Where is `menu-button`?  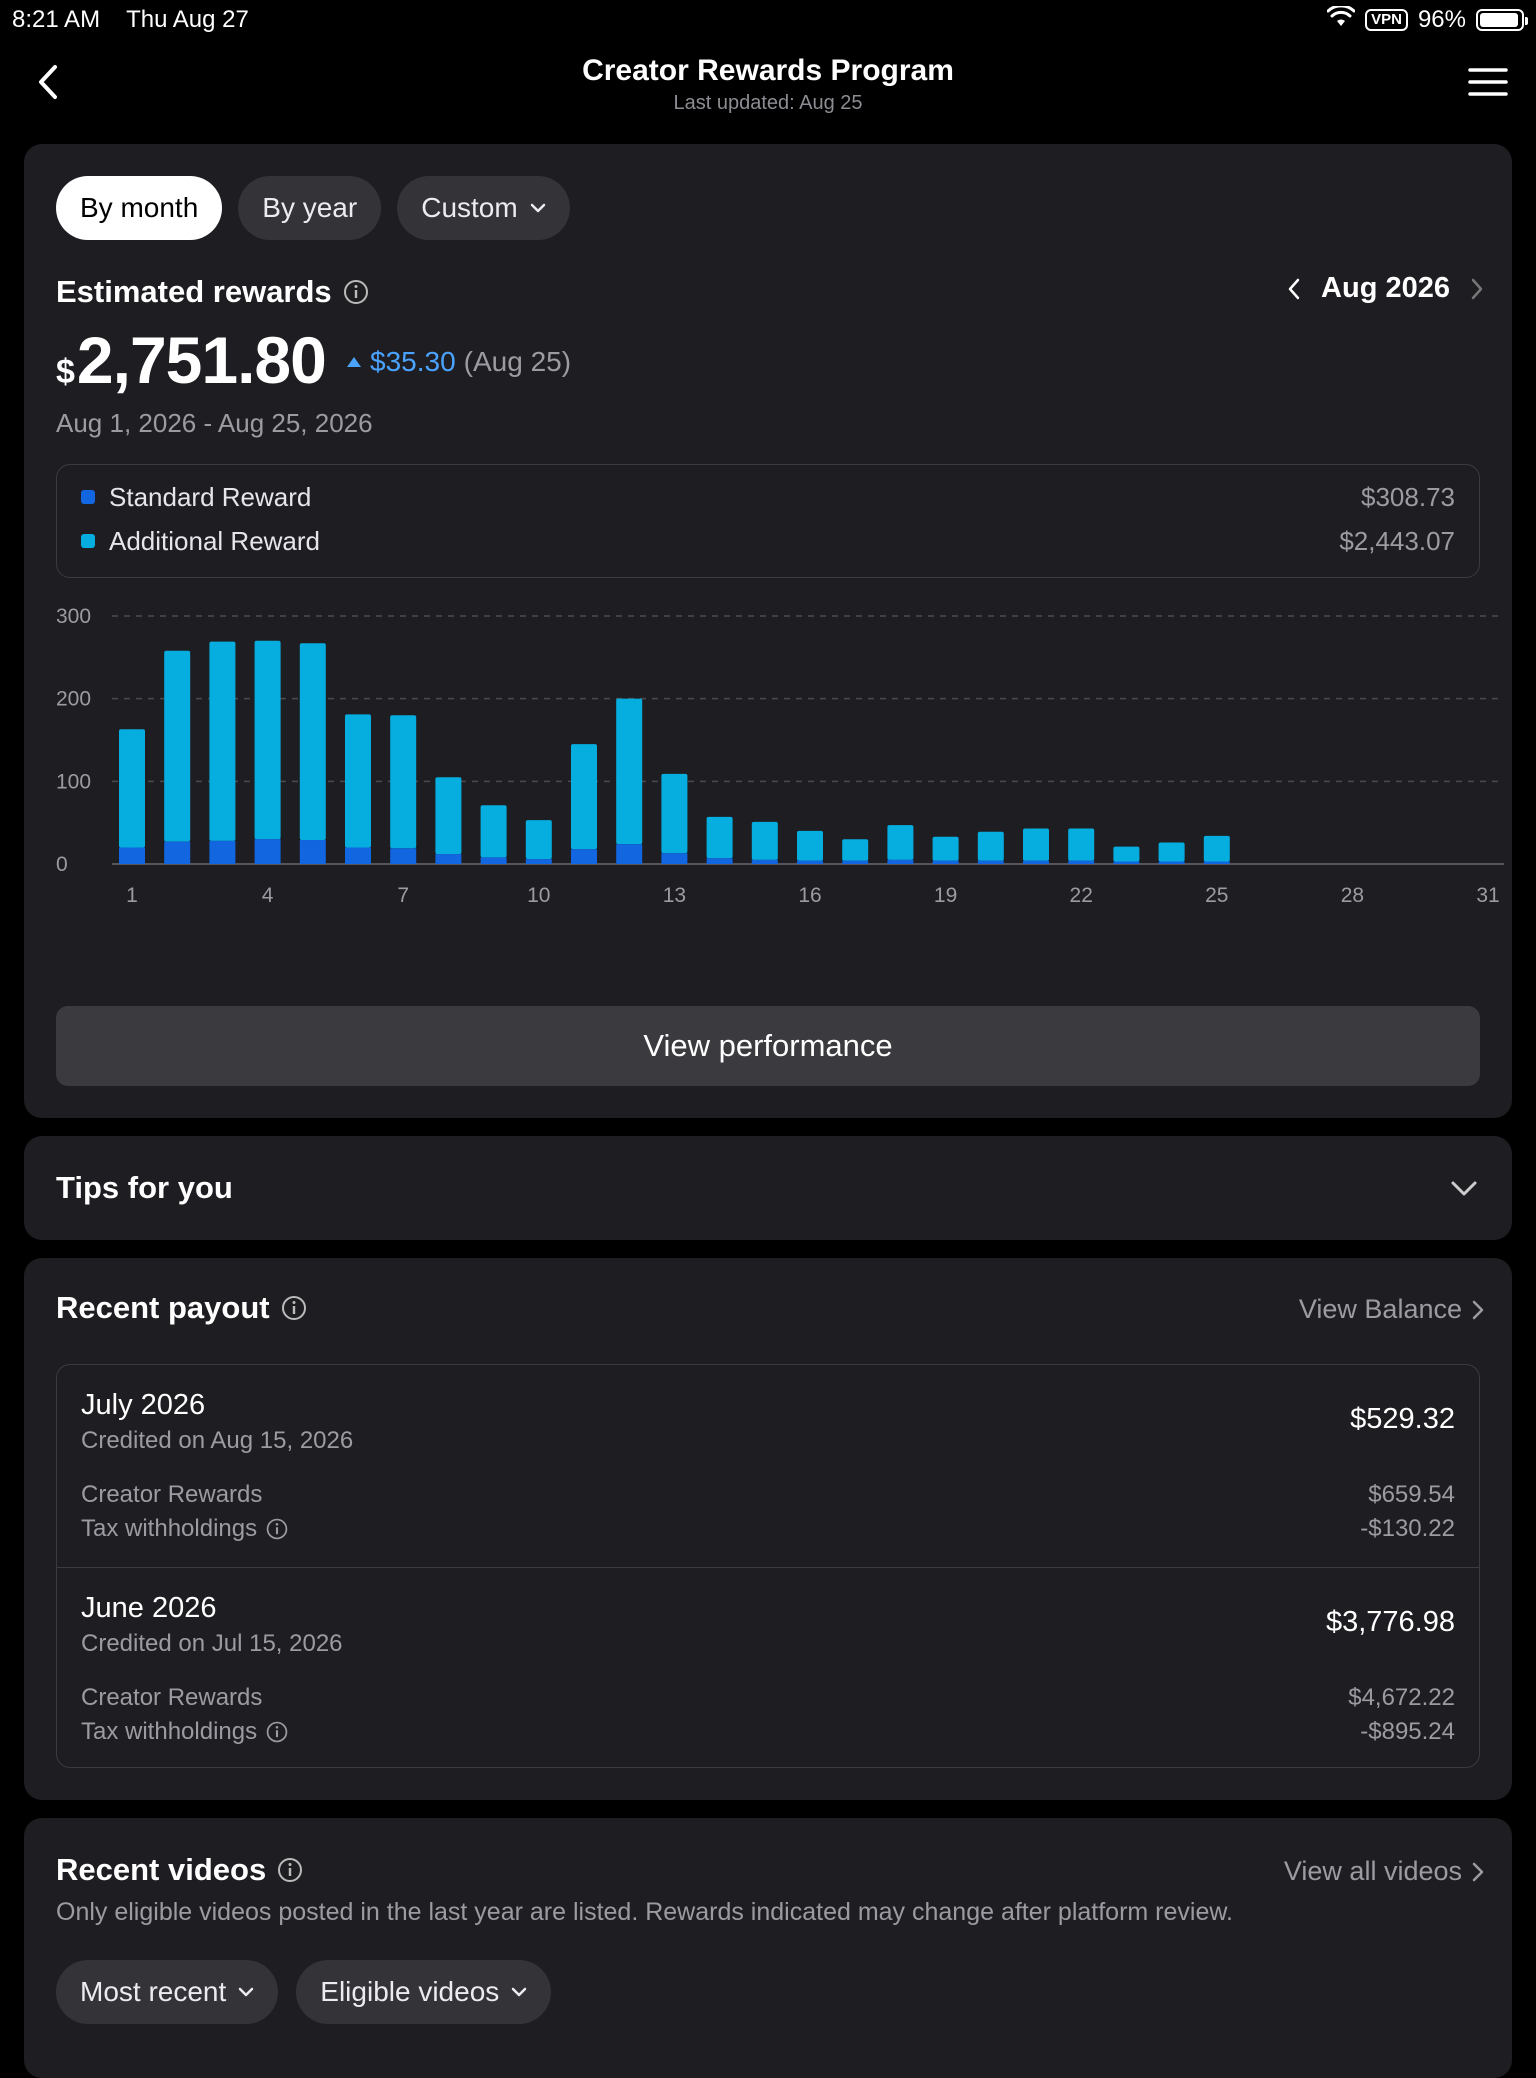
menu-button is located at coordinates (1488, 82).